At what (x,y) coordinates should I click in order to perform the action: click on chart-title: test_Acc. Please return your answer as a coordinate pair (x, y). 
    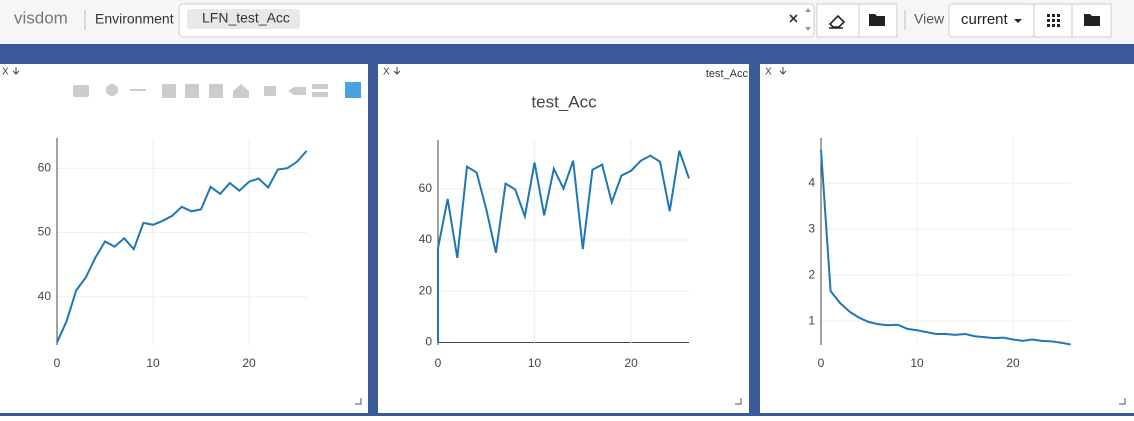
    Looking at the image, I should click on (564, 101).